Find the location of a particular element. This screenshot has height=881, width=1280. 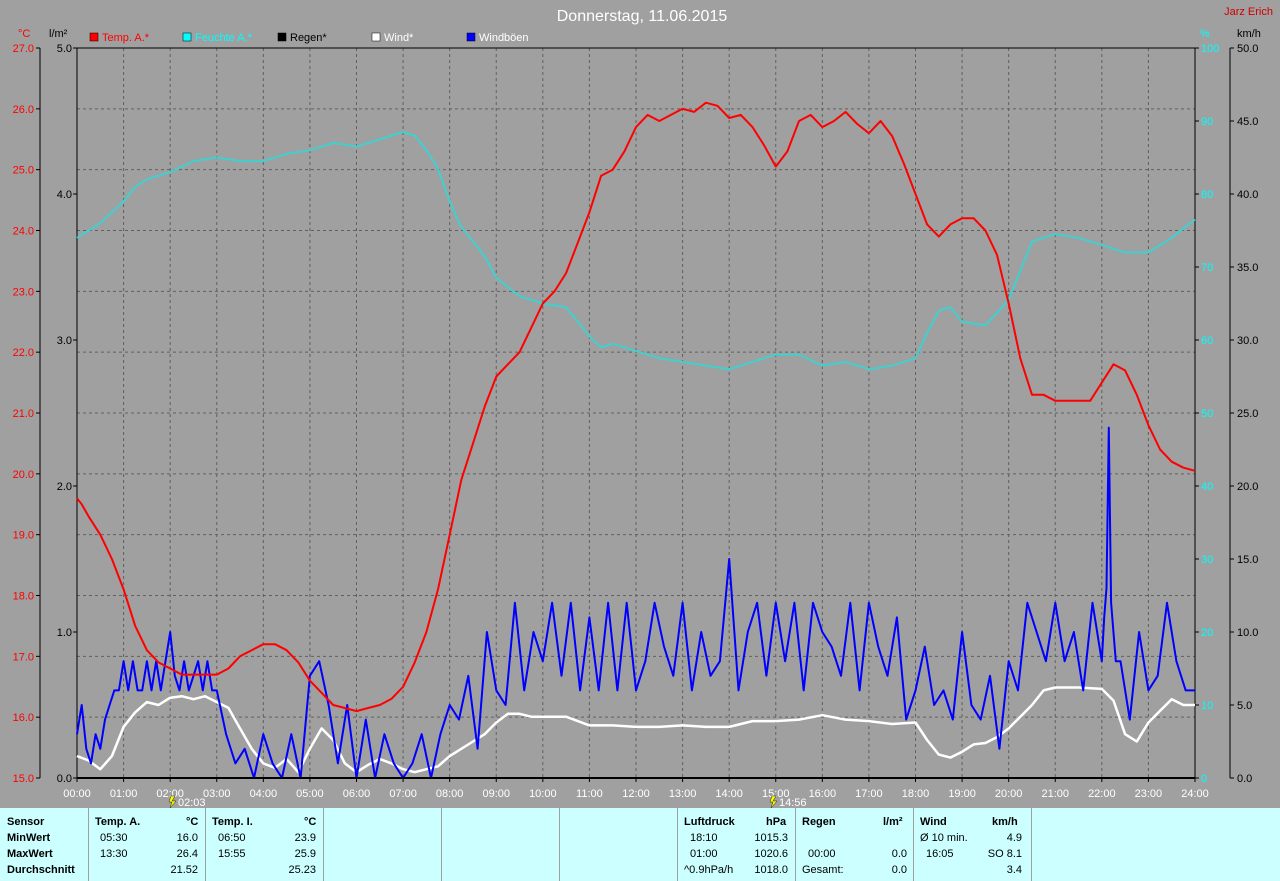

temp-axis-unit: °C is located at coordinates (24, 34).